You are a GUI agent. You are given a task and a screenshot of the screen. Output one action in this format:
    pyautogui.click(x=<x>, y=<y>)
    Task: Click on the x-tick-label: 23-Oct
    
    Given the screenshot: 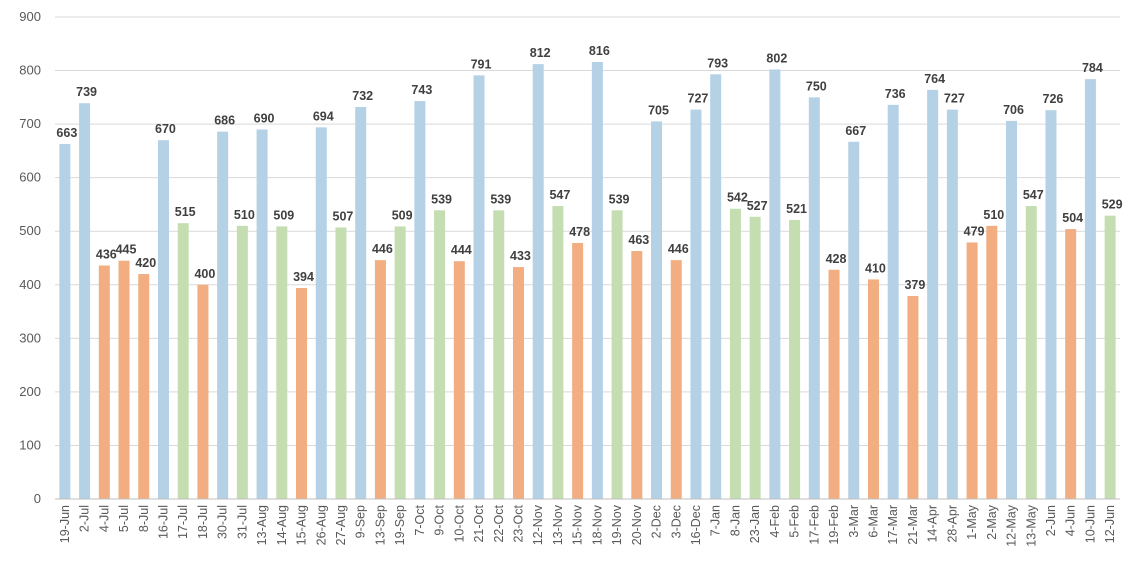 What is the action you would take?
    pyautogui.click(x=518, y=523)
    